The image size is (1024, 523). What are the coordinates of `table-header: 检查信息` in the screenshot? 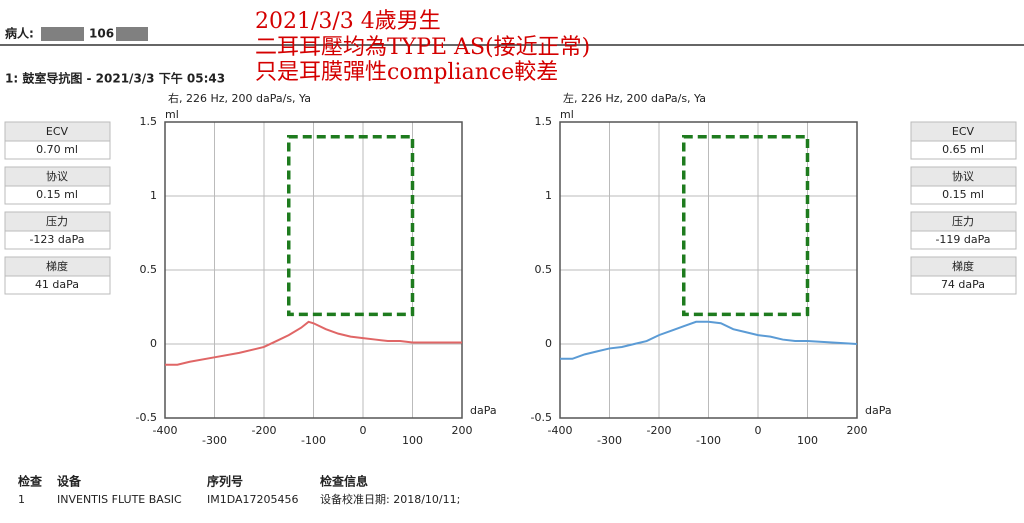 It's located at (344, 481).